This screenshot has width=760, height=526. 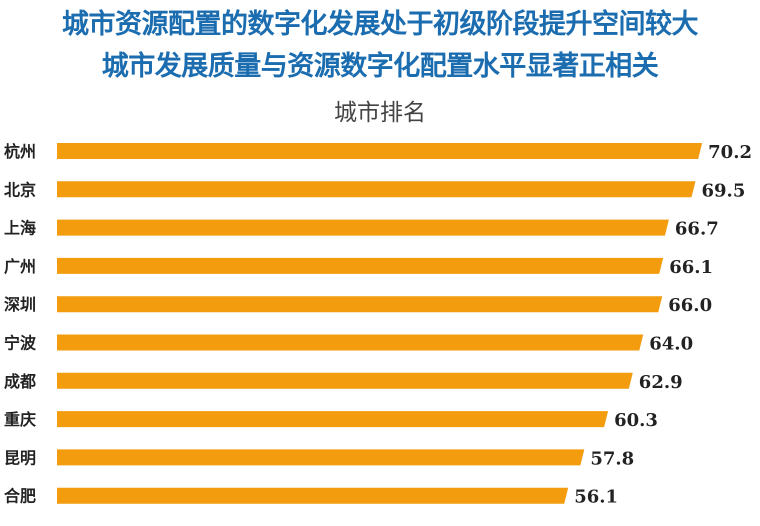 I want to click on value-label: 62.9, so click(x=661, y=382).